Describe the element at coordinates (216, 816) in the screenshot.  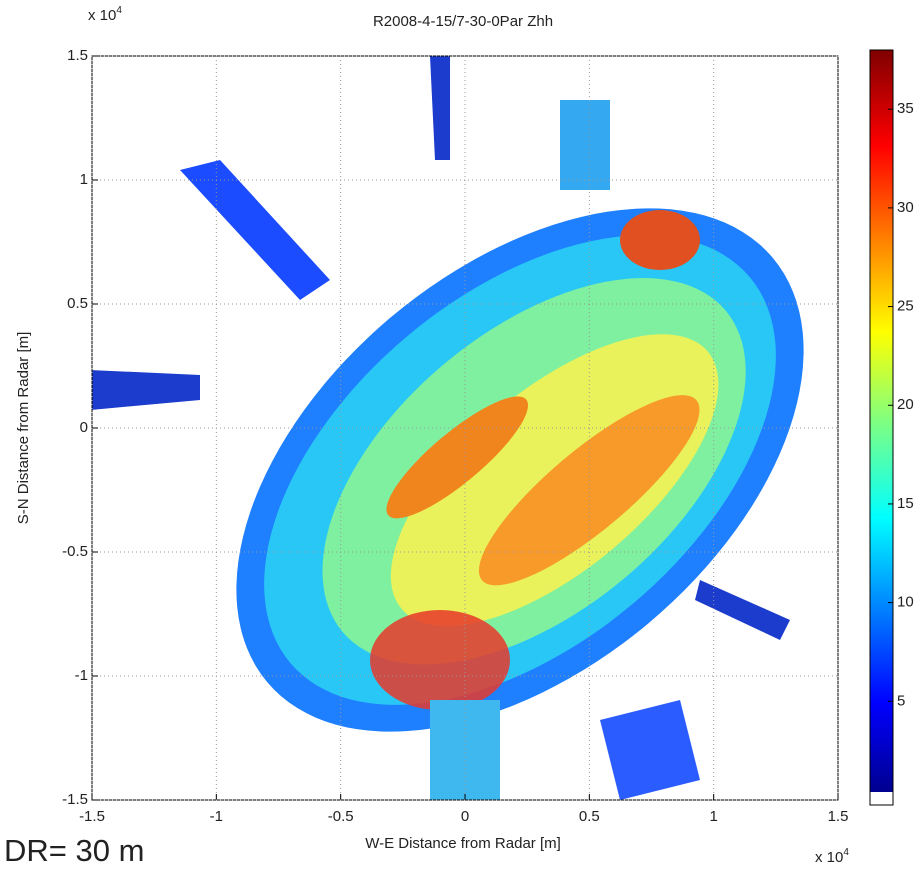
I see `x-tick-label: -1` at that location.